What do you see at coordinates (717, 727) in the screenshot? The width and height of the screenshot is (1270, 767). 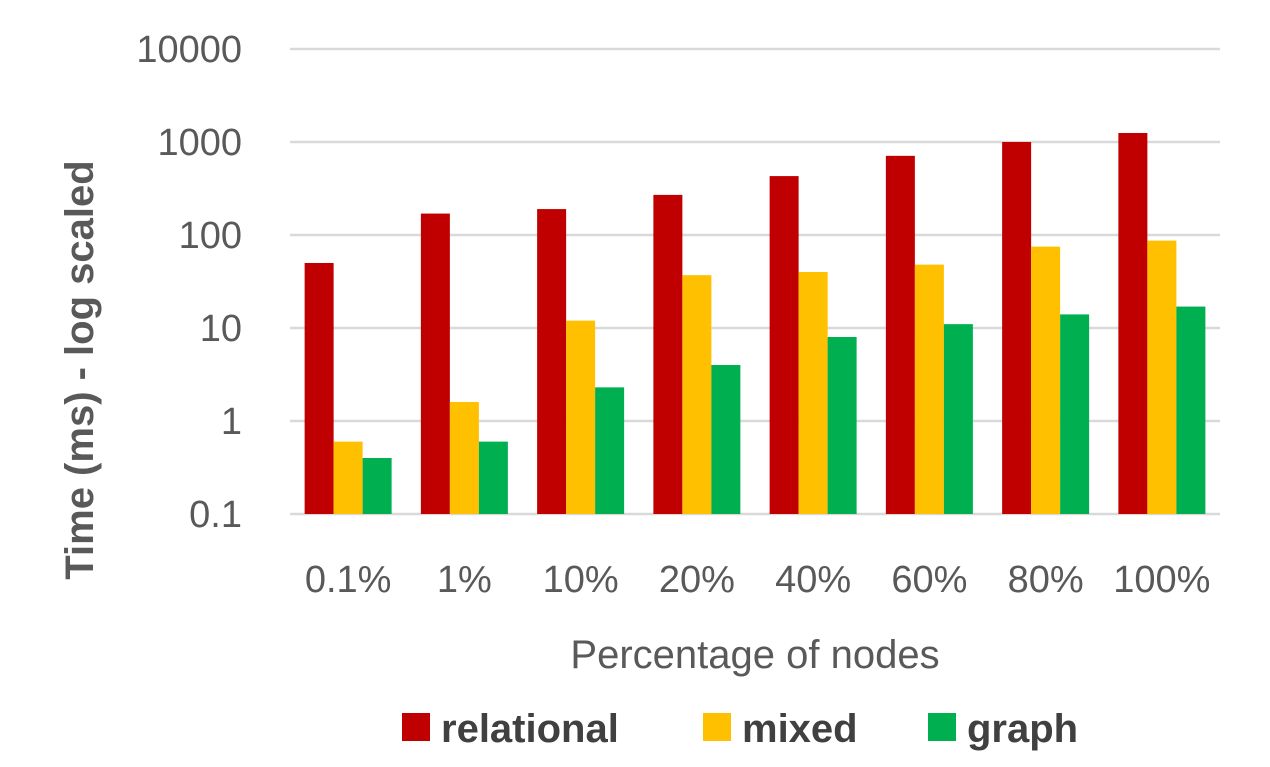 I see `legend-swatch-mixed` at bounding box center [717, 727].